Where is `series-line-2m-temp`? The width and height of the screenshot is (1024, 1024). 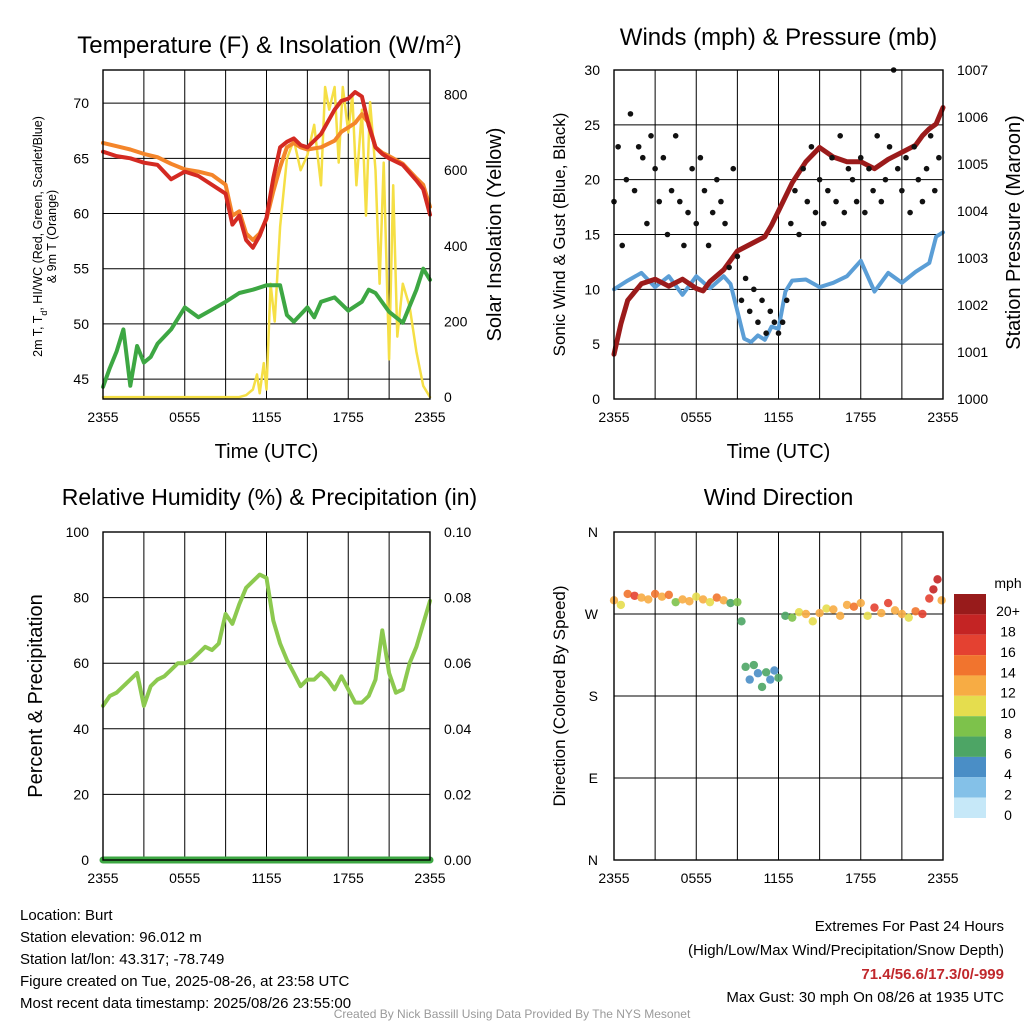
series-line-2m-temp is located at coordinates (266, 170).